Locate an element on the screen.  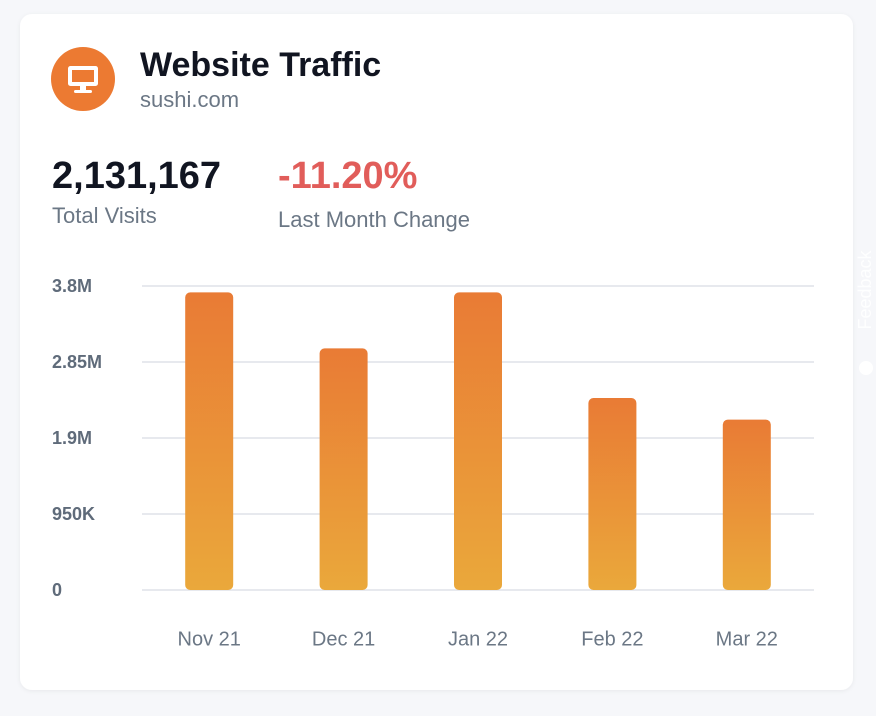
feedback-icon is located at coordinates (866, 368).